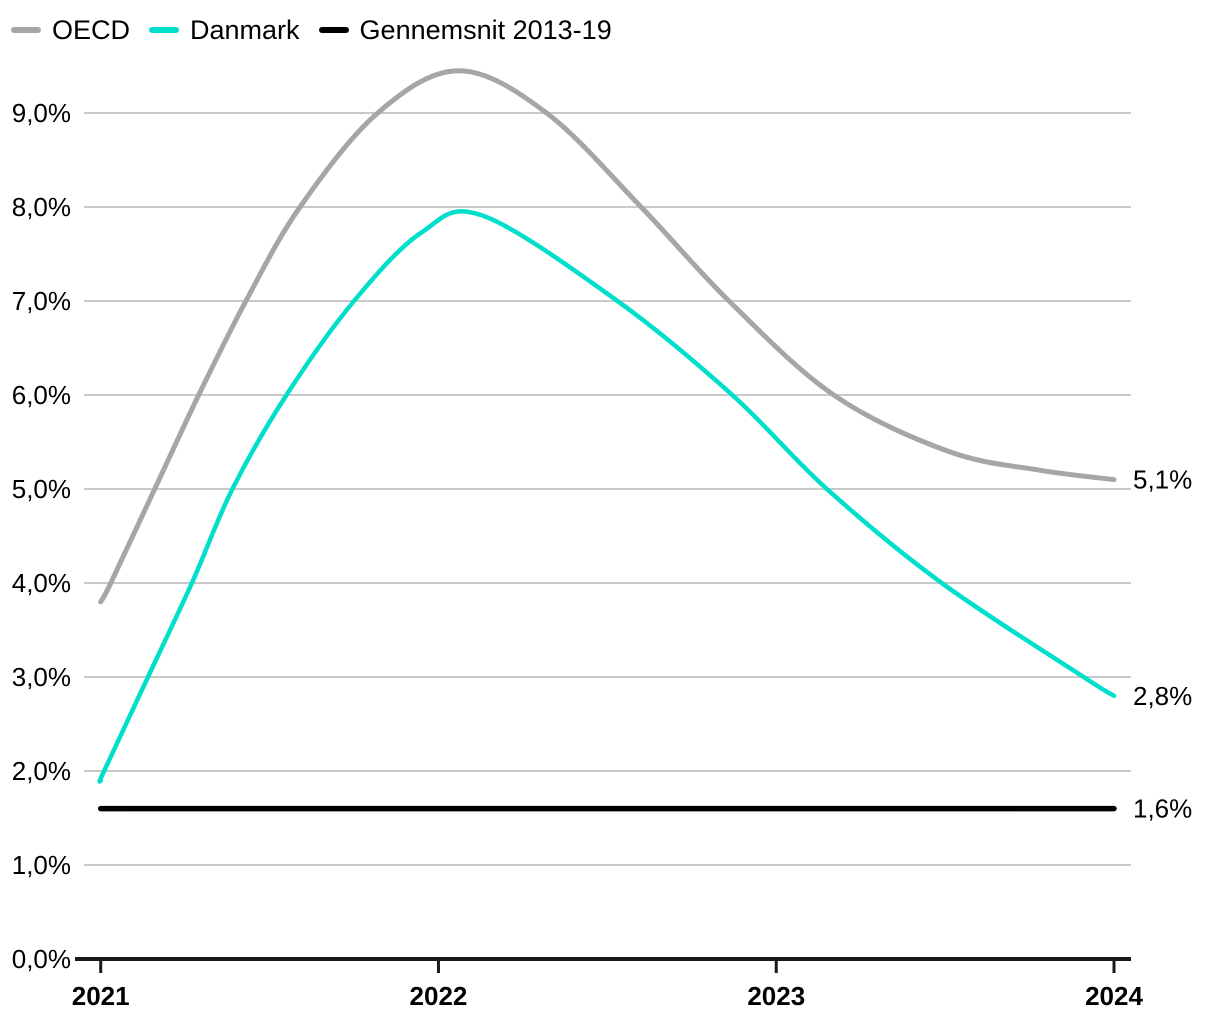 The width and height of the screenshot is (1220, 1020). I want to click on oecd-line-swatch-icon, so click(26, 30).